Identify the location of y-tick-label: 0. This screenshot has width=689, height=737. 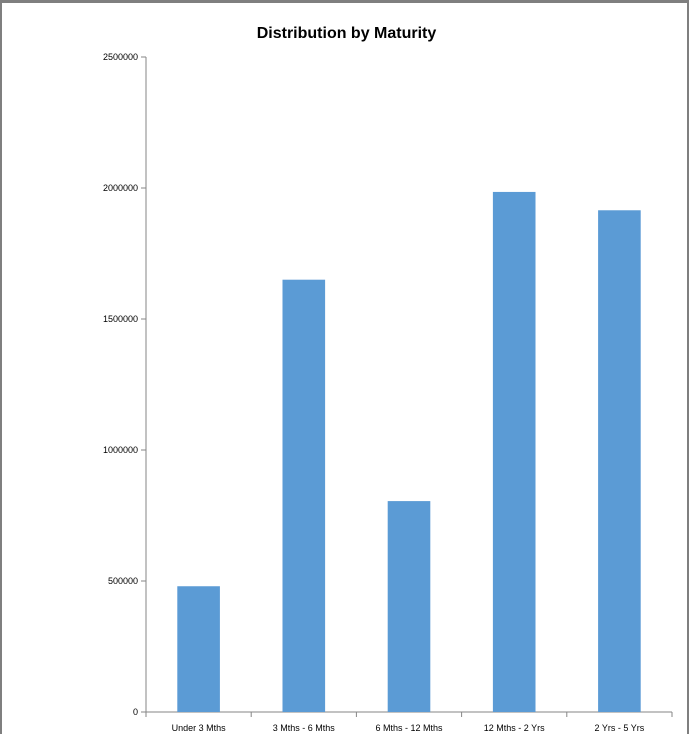
(135, 712).